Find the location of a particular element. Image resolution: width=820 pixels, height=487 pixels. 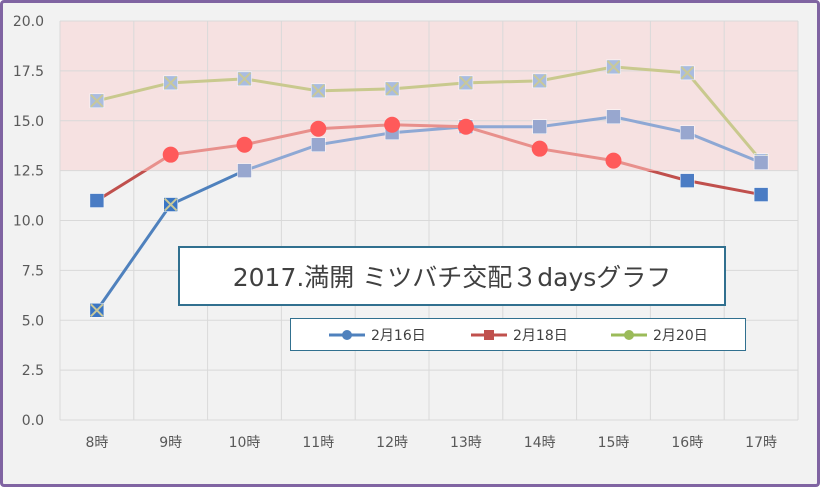

legend-label: 2月16日 is located at coordinates (398, 335).